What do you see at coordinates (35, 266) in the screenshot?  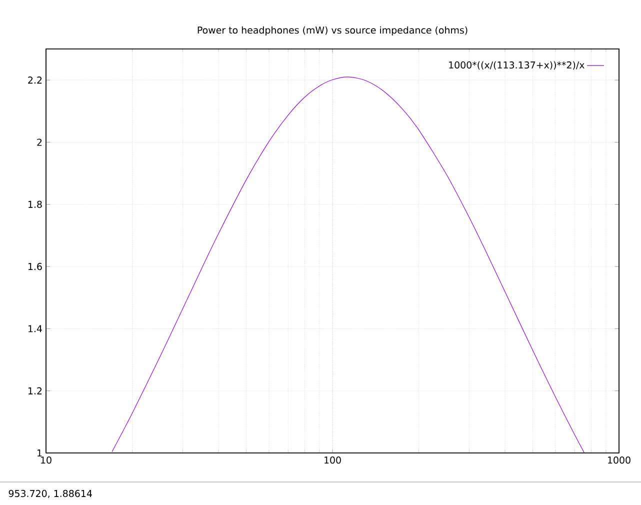 I see `y-tick-label: 1.6` at bounding box center [35, 266].